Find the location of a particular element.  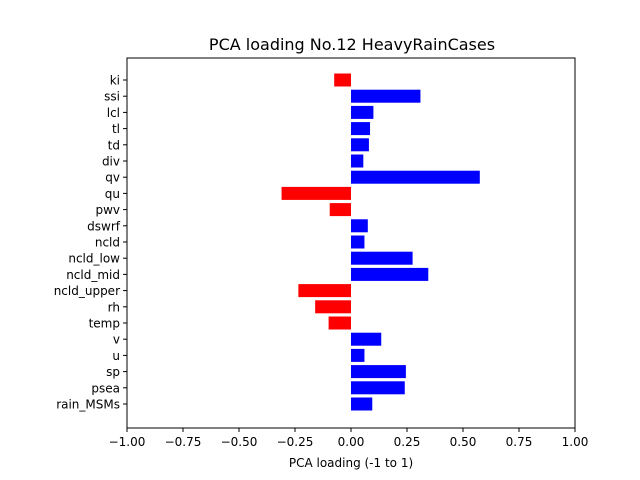

y-tick-label: ncld_mid is located at coordinates (93, 275).